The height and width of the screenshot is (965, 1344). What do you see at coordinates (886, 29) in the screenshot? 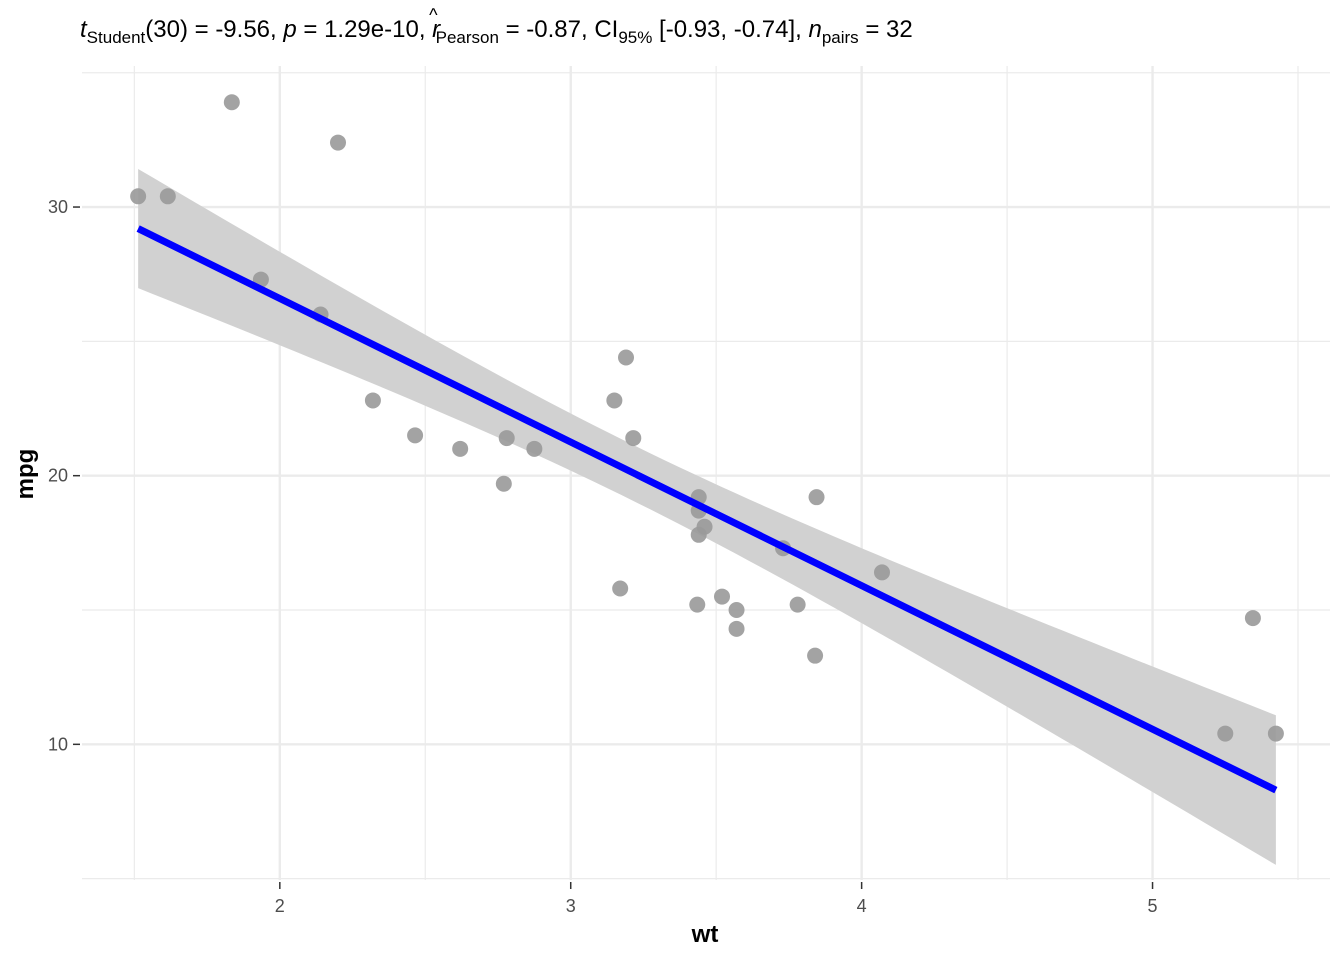
I see `n-value-text: = 32` at bounding box center [886, 29].